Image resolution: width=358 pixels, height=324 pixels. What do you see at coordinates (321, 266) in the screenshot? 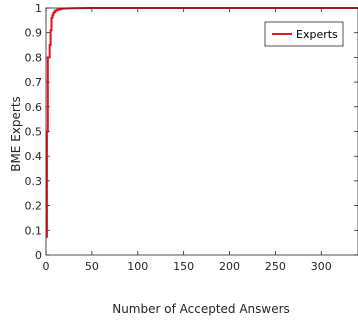
I see `x-tick-label: 300` at bounding box center [321, 266].